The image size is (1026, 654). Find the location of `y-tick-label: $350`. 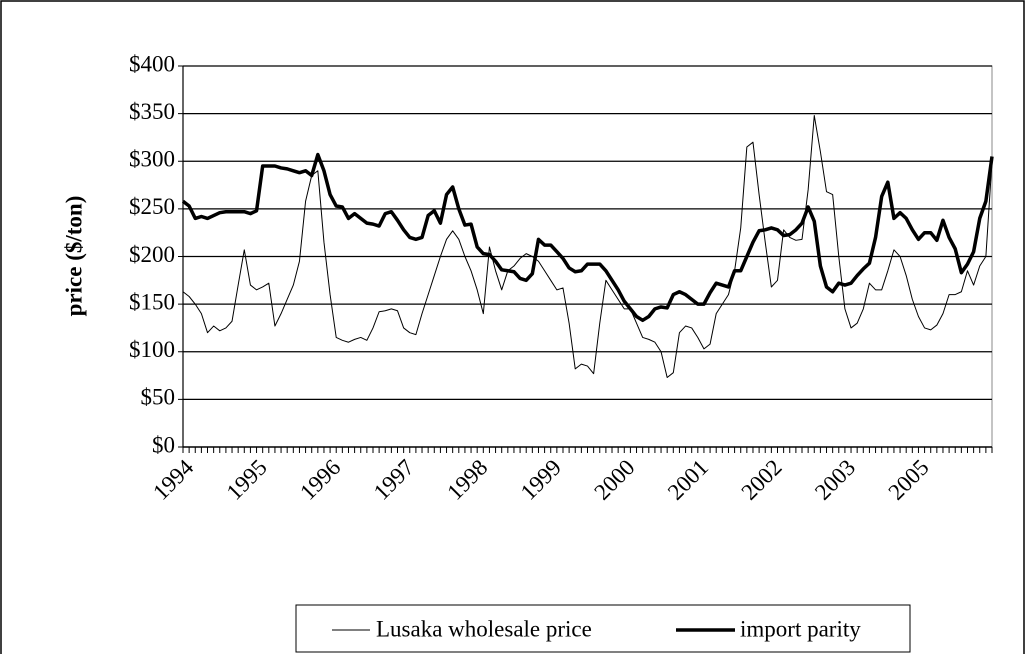

y-tick-label: $350 is located at coordinates (152, 111).